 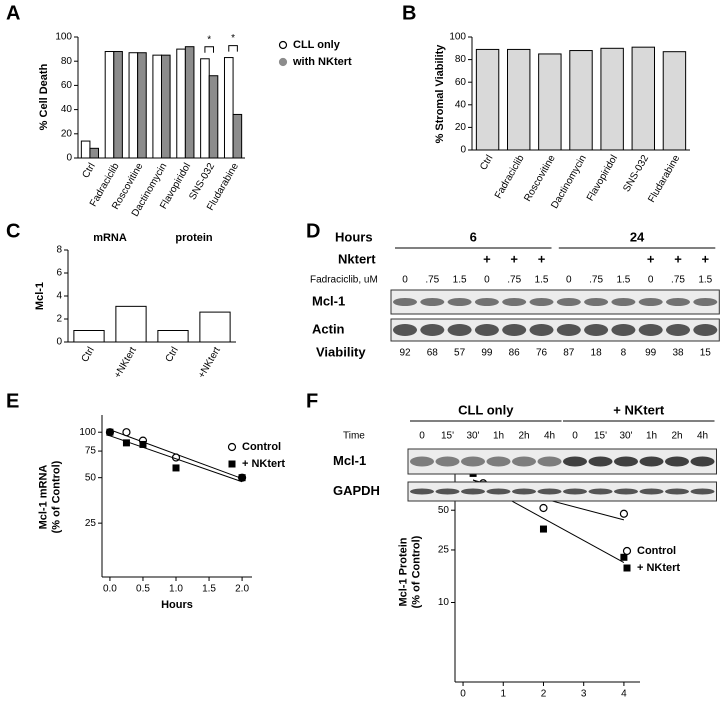 I want to click on time-label: 1h, so click(x=498, y=436).